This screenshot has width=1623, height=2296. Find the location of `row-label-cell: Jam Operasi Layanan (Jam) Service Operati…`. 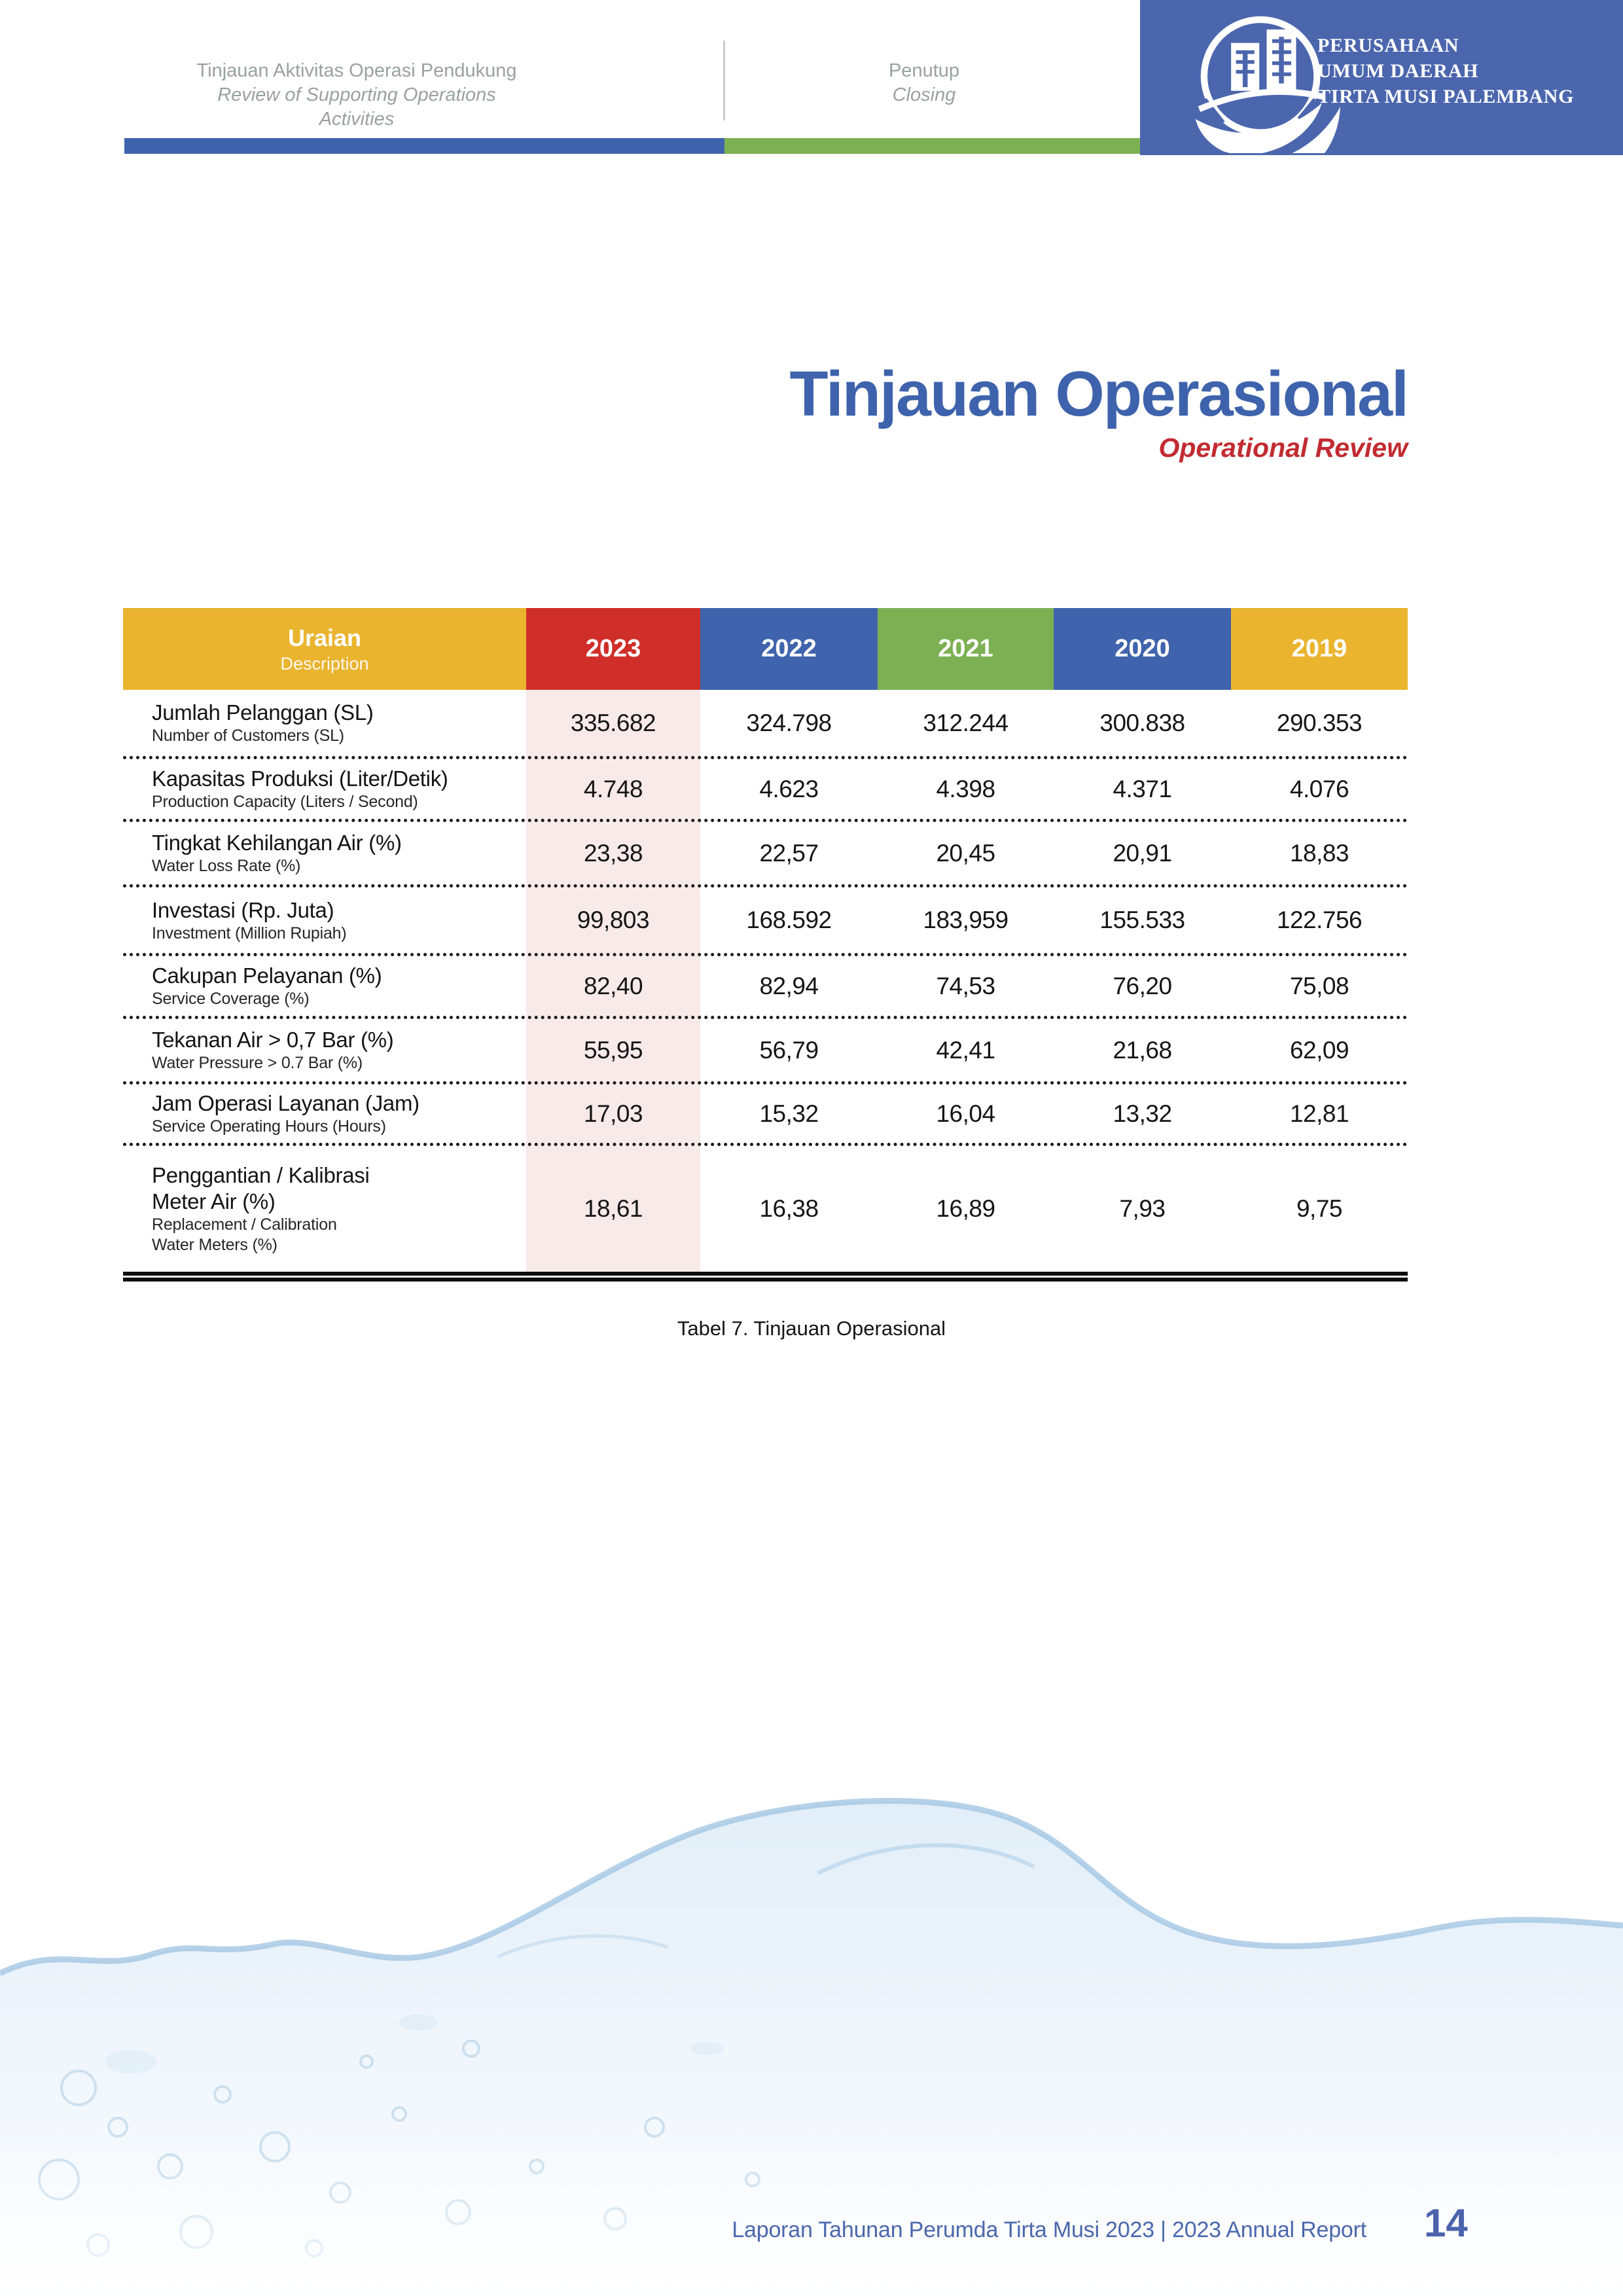

row-label-cell: Jam Operasi Layanan (Jam) Service Operati… is located at coordinates (324, 1114).